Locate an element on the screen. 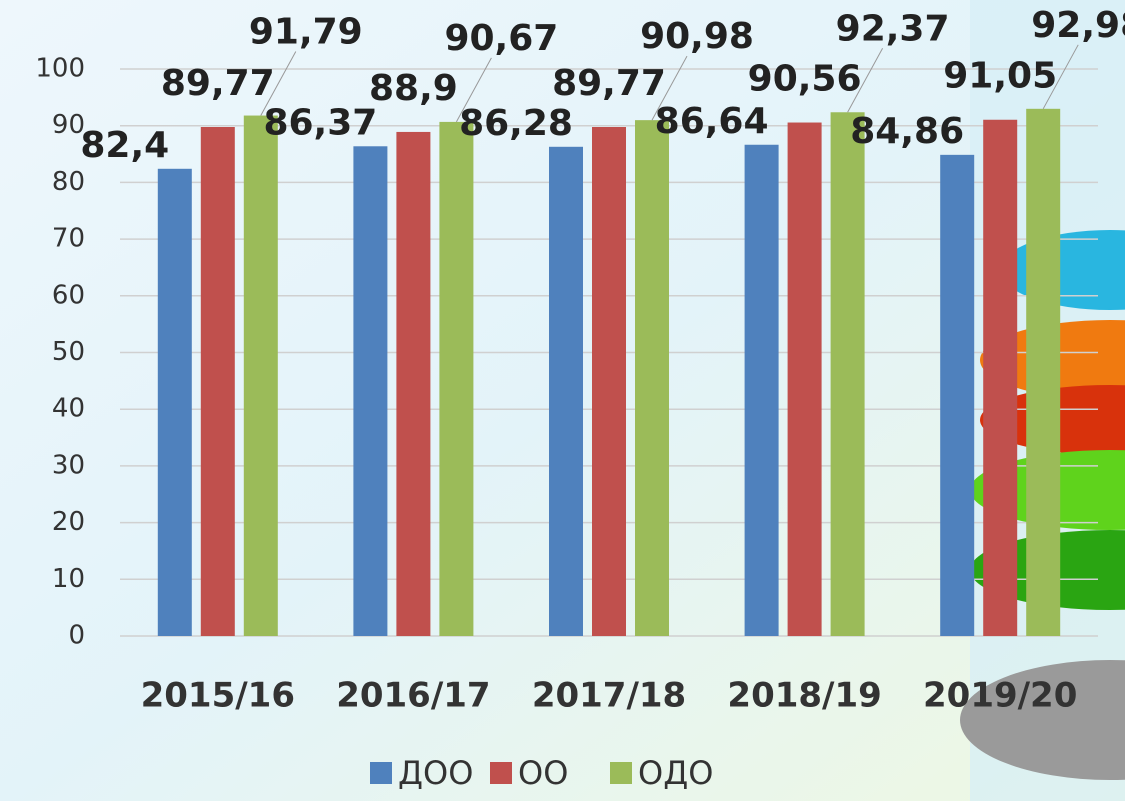 This screenshot has width=1125, height=801. value-label: 90,56 is located at coordinates (805, 79).